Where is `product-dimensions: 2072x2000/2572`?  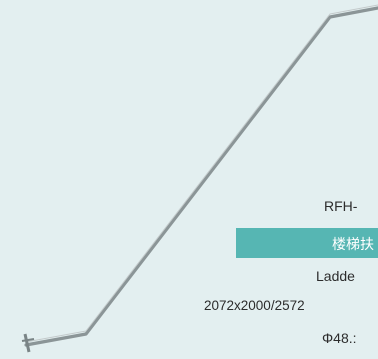
product-dimensions: 2072x2000/2572 is located at coordinates (254, 305).